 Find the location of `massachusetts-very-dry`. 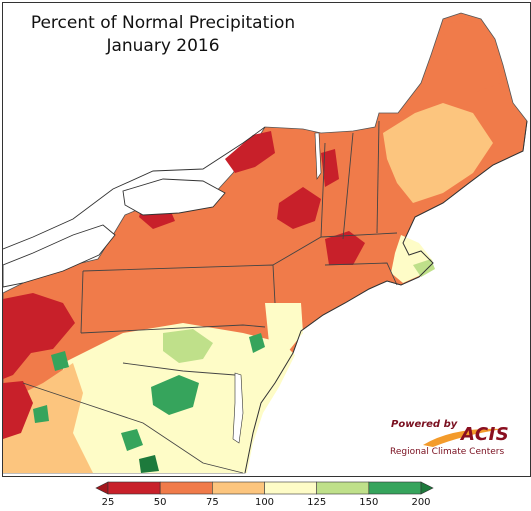

massachusetts-very-dry is located at coordinates (345, 248).